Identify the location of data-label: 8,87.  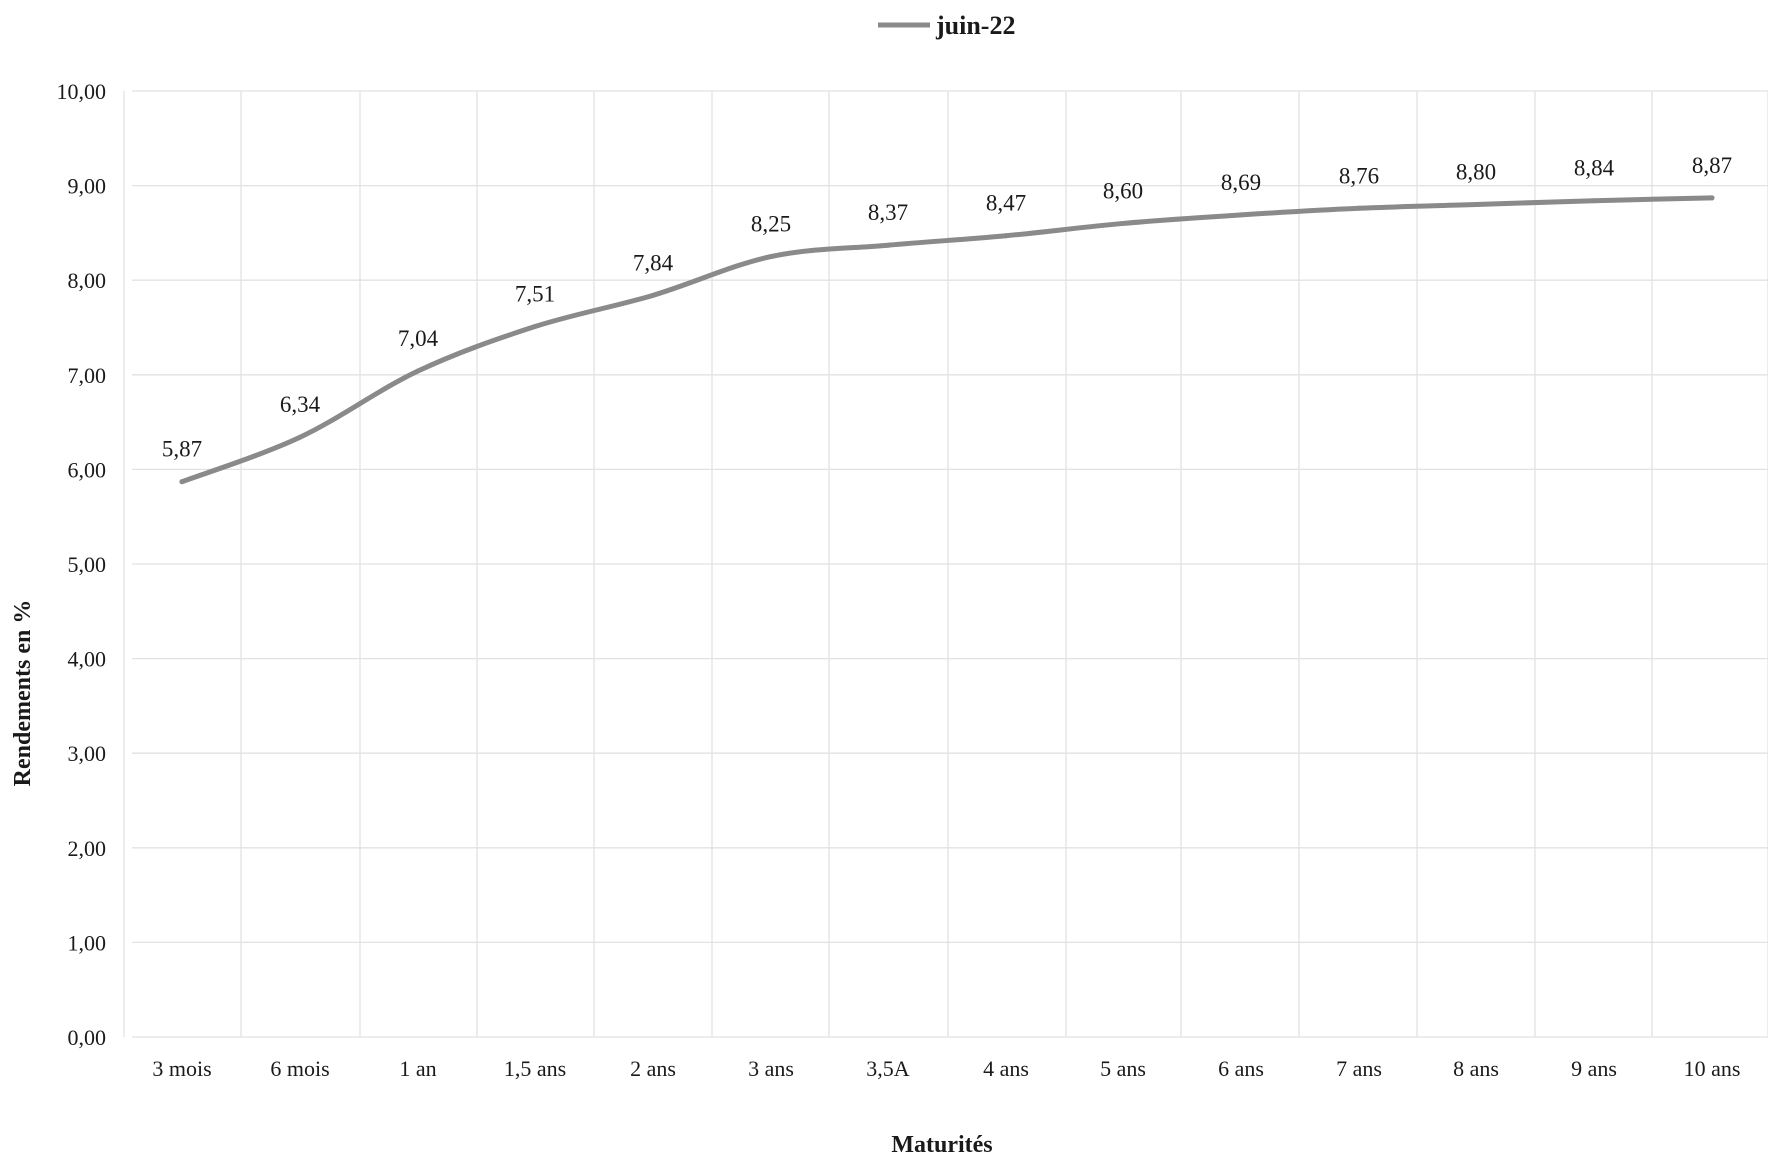
(1712, 165).